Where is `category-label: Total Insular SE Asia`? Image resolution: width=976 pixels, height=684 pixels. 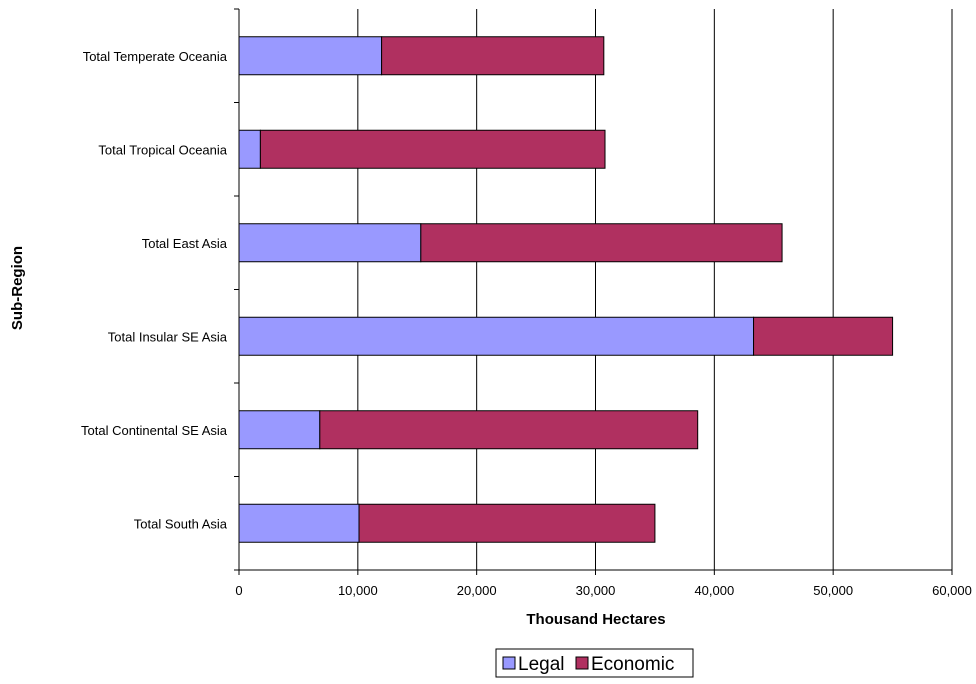 category-label: Total Insular SE Asia is located at coordinates (168, 336).